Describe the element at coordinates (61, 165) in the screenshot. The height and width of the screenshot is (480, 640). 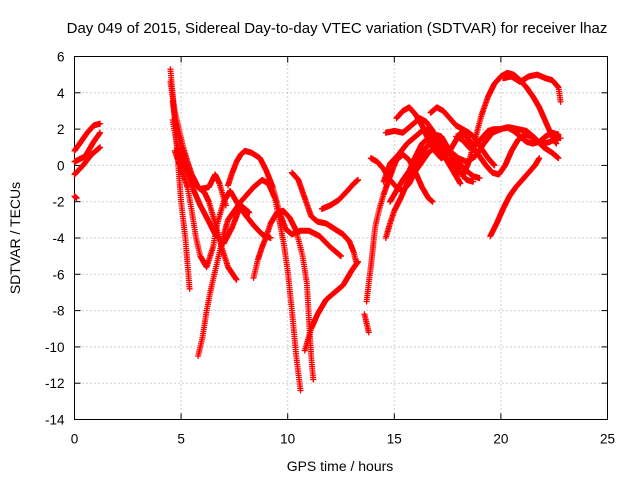
I see `y-tick-label: 0` at that location.